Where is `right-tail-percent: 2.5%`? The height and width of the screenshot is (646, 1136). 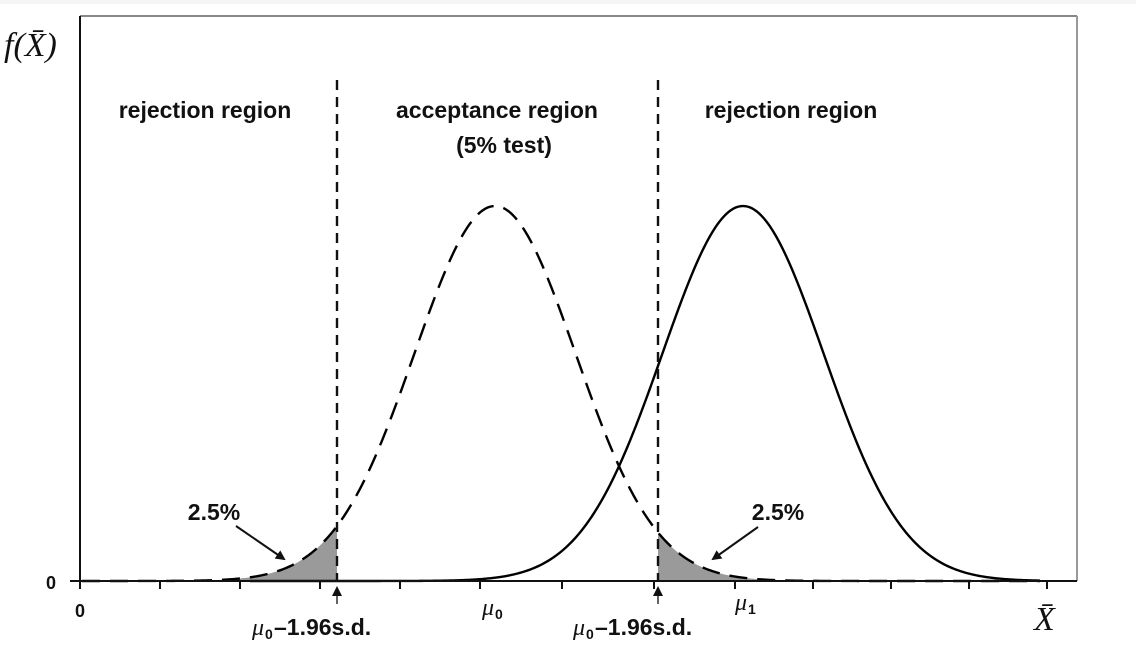 right-tail-percent: 2.5% is located at coordinates (778, 512).